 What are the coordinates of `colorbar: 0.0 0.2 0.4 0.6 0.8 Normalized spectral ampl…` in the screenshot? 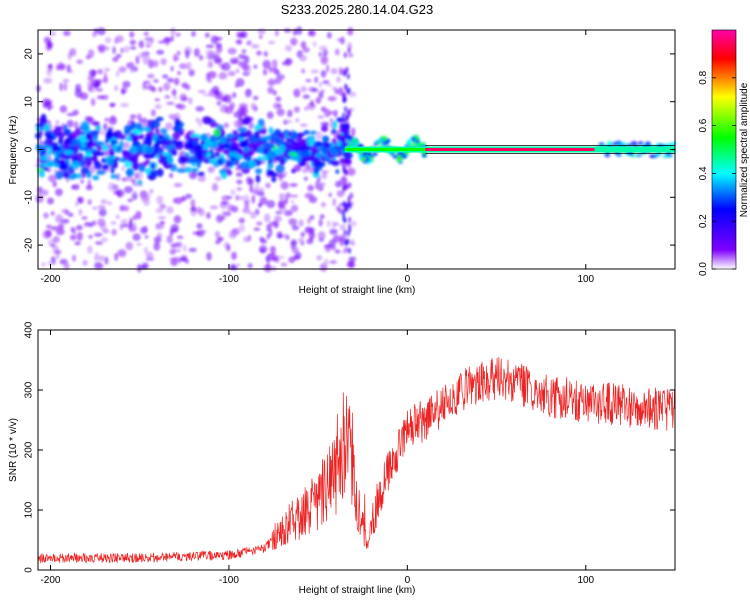 It's located at (724, 152).